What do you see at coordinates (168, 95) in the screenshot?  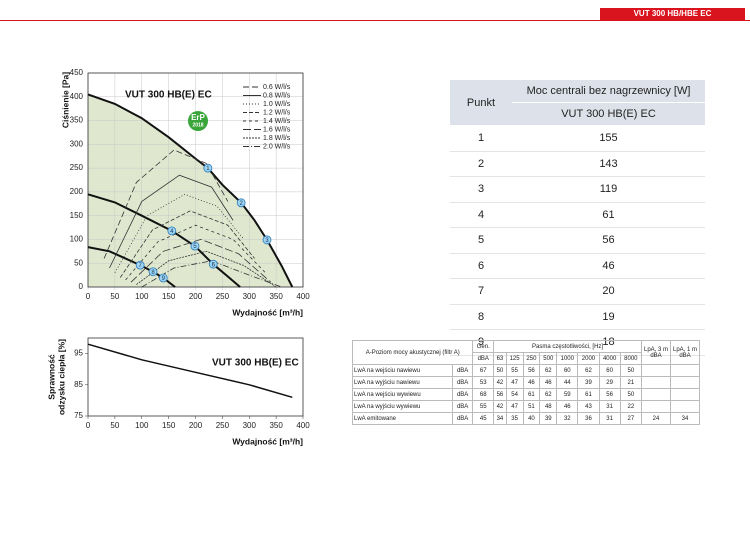 I see `chart-title: VUT 300 HB(E) EC` at bounding box center [168, 95].